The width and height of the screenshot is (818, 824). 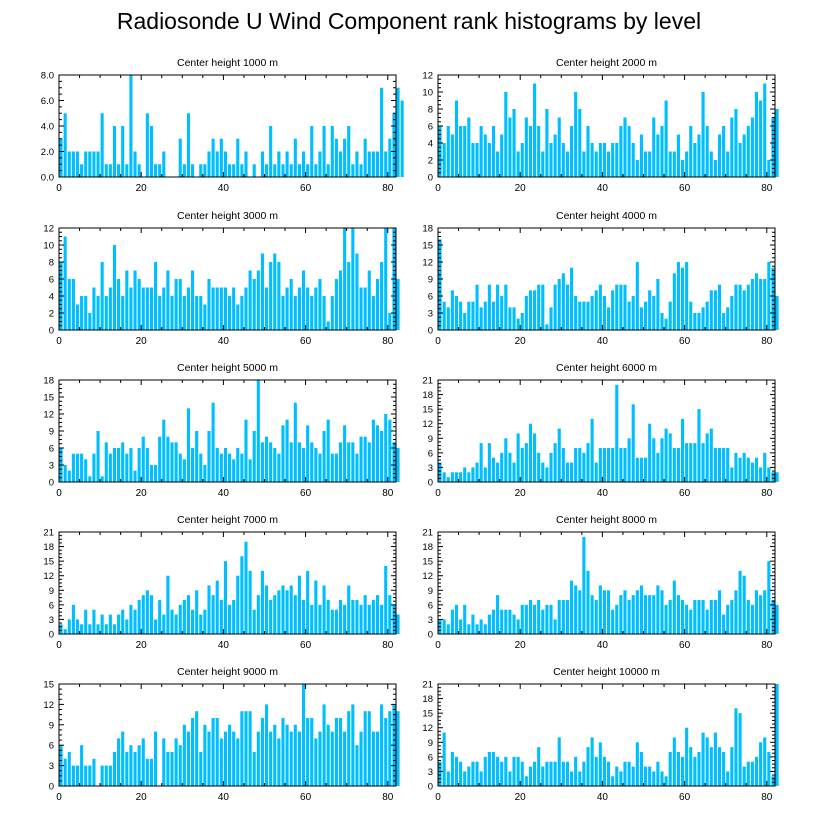 I want to click on y-tick-label: 2, so click(x=430, y=161).